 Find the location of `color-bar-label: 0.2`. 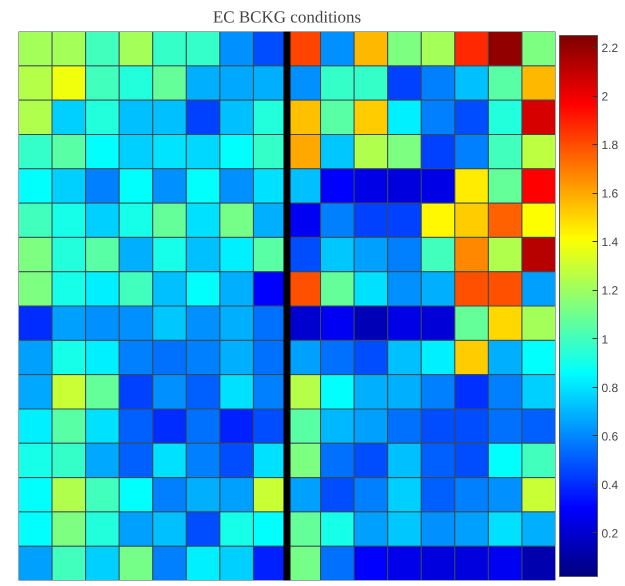

color-bar-label: 0.2 is located at coordinates (610, 533).